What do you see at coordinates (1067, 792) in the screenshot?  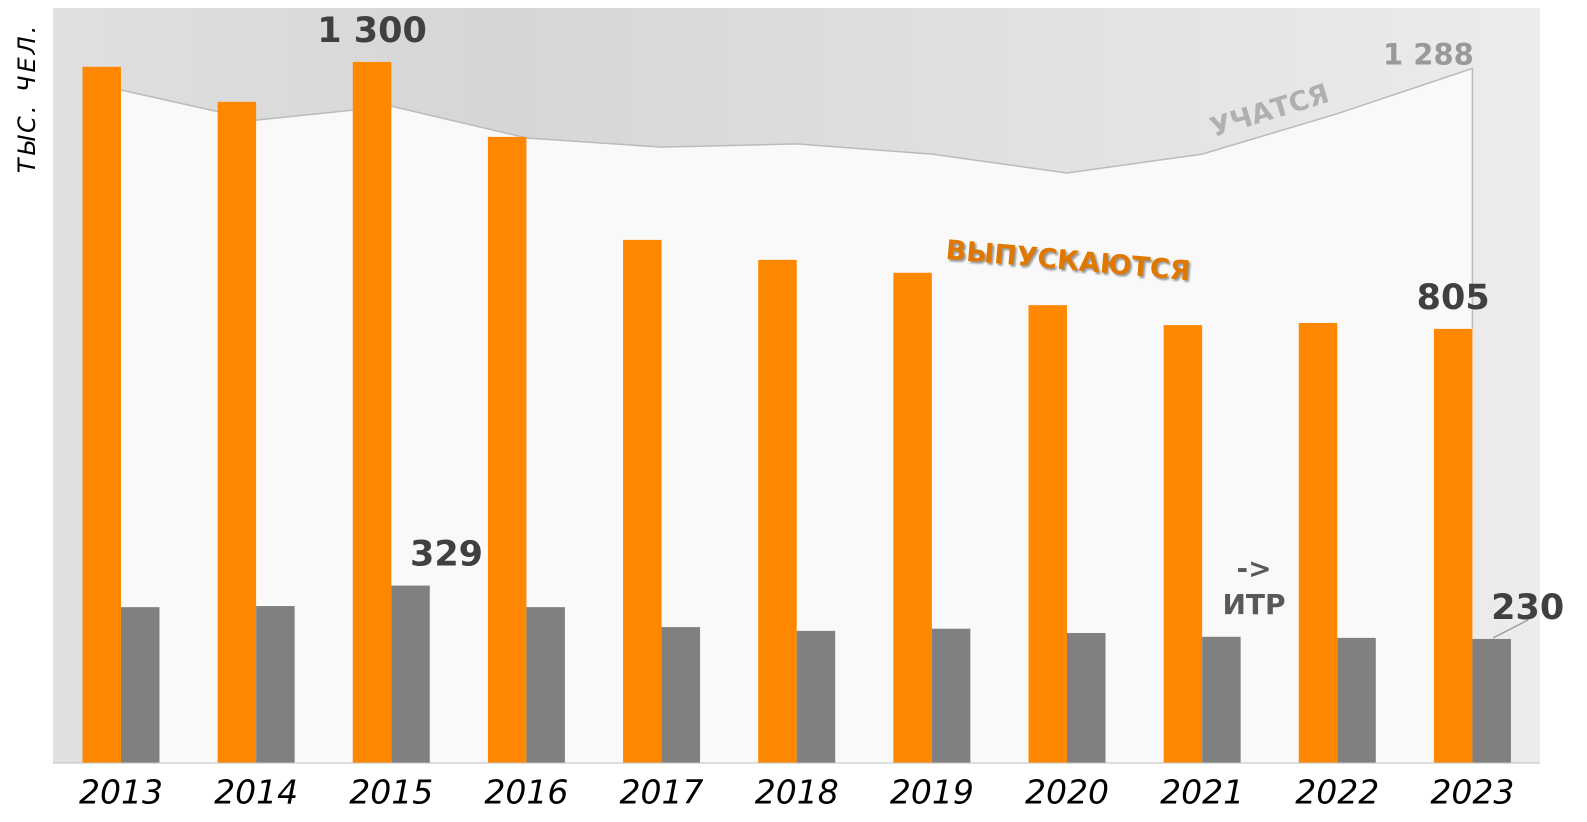 I see `x-tick-label: 2020` at bounding box center [1067, 792].